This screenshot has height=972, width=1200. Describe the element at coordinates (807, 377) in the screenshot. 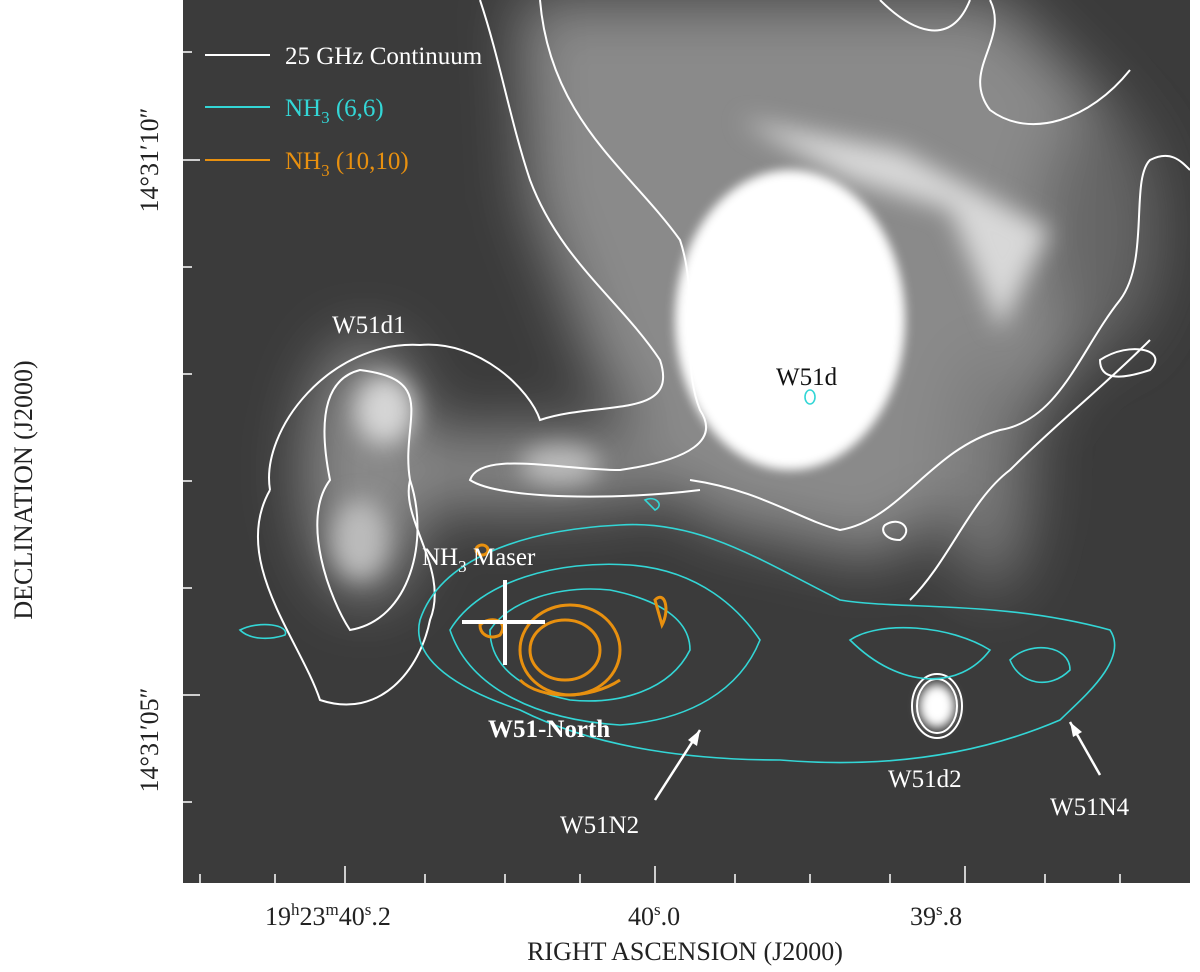

I see `annotation: W51d` at that location.